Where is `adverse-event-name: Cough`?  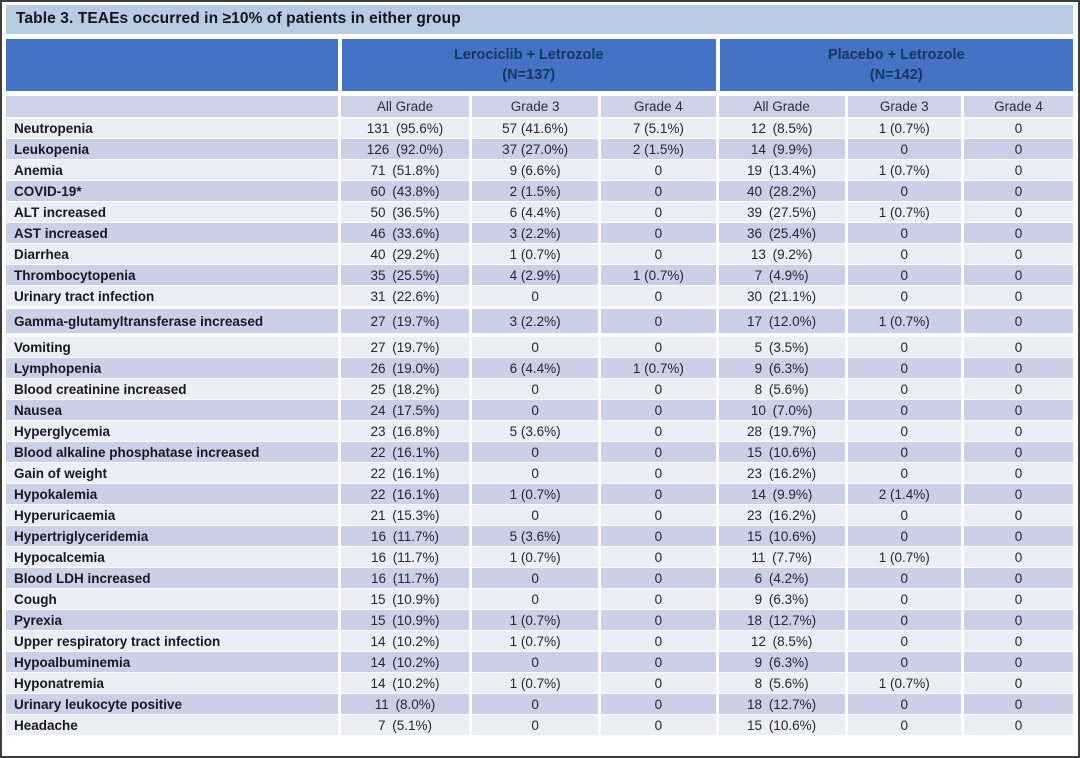
adverse-event-name: Cough is located at coordinates (172, 598).